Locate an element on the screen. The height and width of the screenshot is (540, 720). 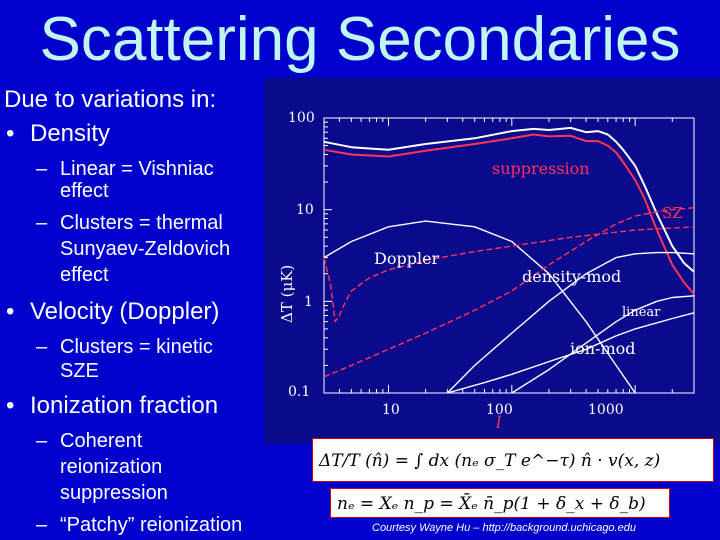
sub-ksz-2: SZE is located at coordinates (79, 371).